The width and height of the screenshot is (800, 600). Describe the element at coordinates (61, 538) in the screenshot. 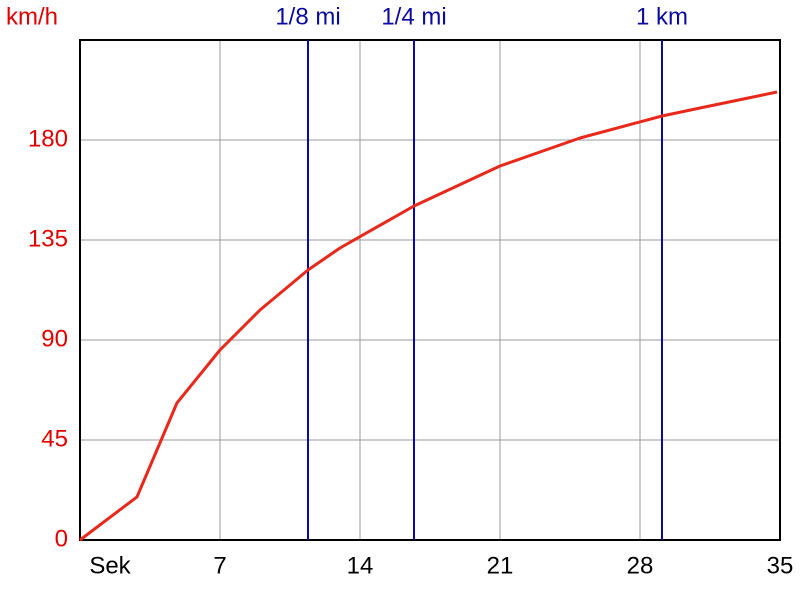

I see `y-tick-label: 0` at that location.